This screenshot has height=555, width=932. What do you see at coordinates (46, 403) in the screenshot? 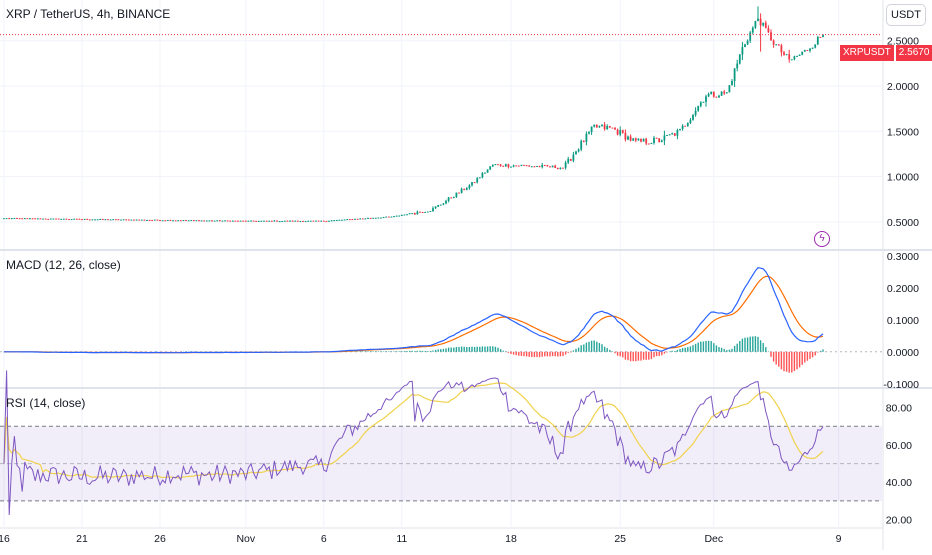
I see `rsi-indicator-title: RSI (14, close)` at bounding box center [46, 403].